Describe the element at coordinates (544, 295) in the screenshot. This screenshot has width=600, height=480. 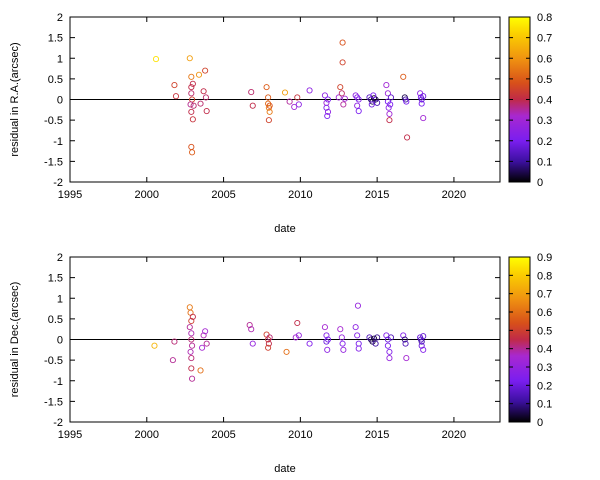
I see `dec-colorbar-tick-label: 0.7` at that location.